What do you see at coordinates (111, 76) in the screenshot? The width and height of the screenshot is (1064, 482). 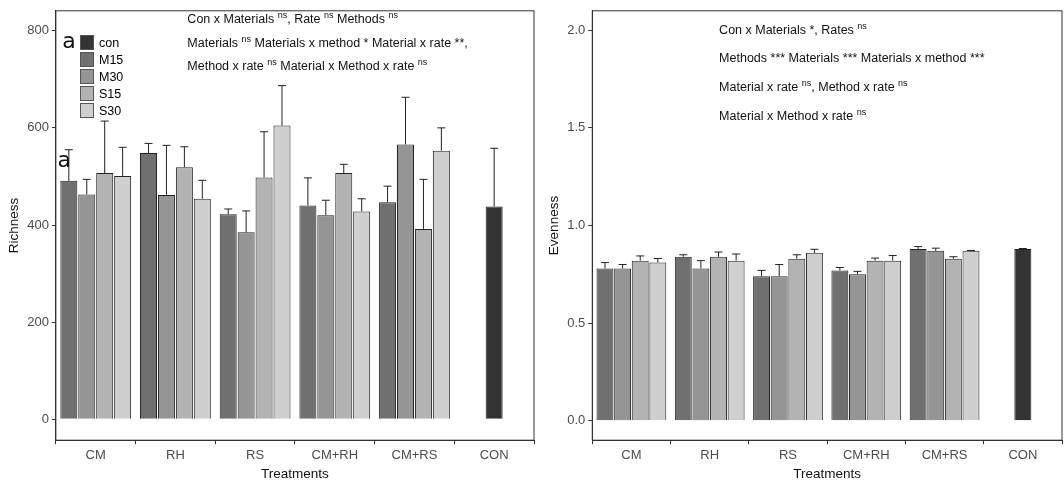 I see `legend-label: M30` at bounding box center [111, 76].